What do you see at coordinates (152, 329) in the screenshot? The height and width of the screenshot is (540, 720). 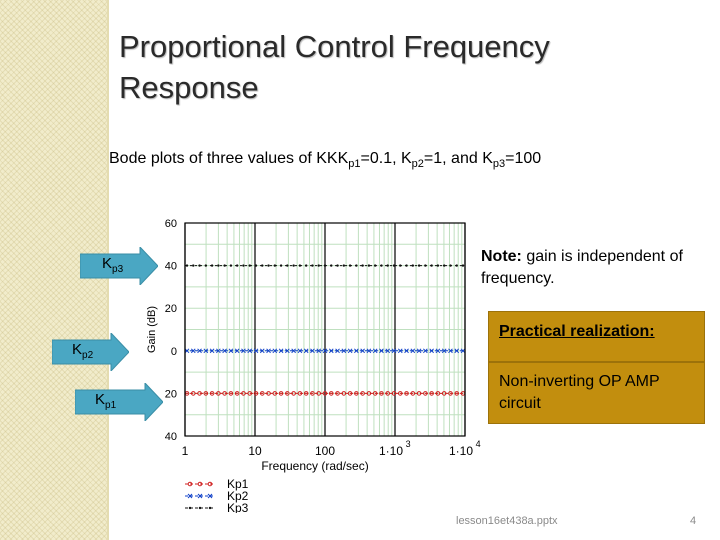 I see `y-axis-label: Gain (dB)` at bounding box center [152, 329].